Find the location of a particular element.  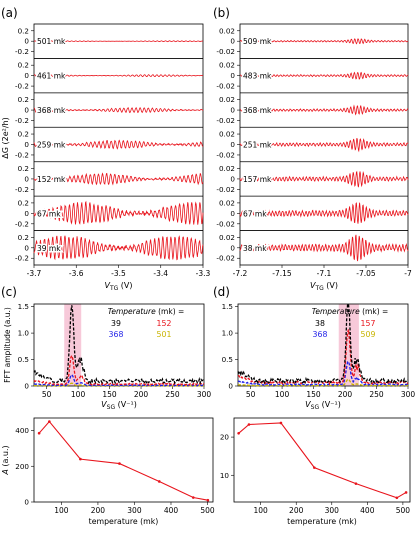

y-tick-label: 0.5 is located at coordinates (227, 359).